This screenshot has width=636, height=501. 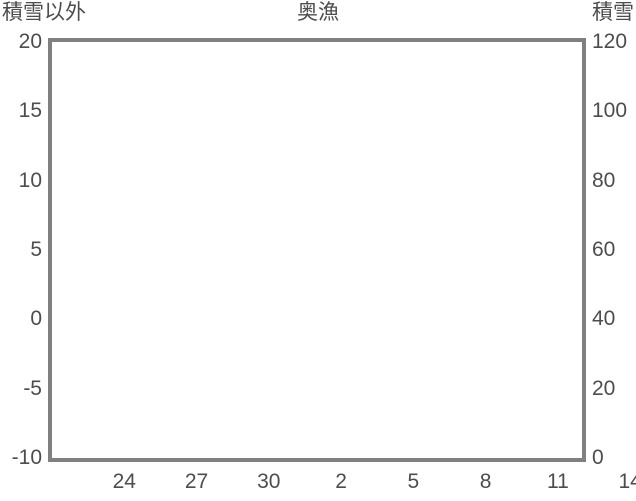 I want to click on right-axis-tick-label: 40, so click(x=604, y=319).